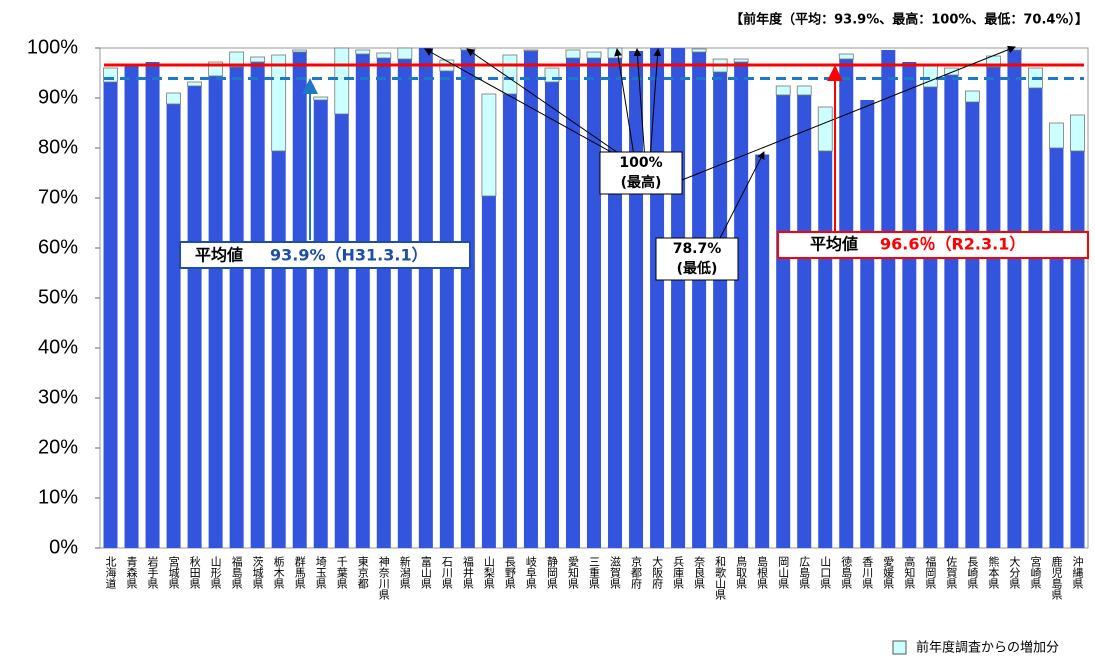 The height and width of the screenshot is (659, 1095). What do you see at coordinates (867, 573) in the screenshot?
I see `x-tick-label: 香川県` at bounding box center [867, 573].